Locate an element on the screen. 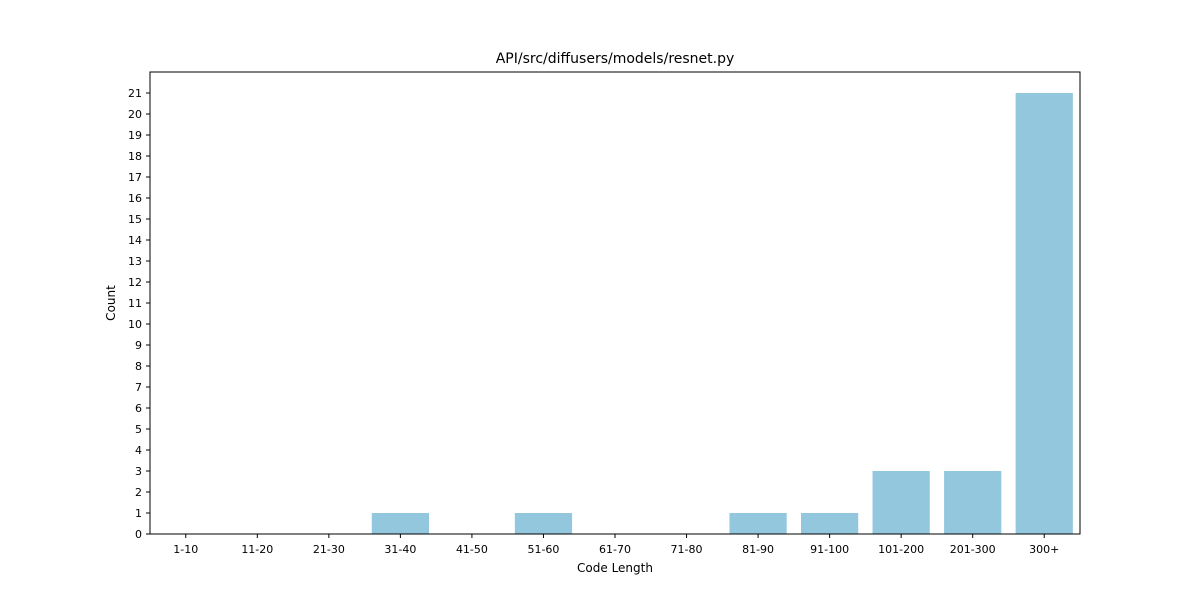 The height and width of the screenshot is (604, 1200). y-tick-label: 11 is located at coordinates (135, 303).